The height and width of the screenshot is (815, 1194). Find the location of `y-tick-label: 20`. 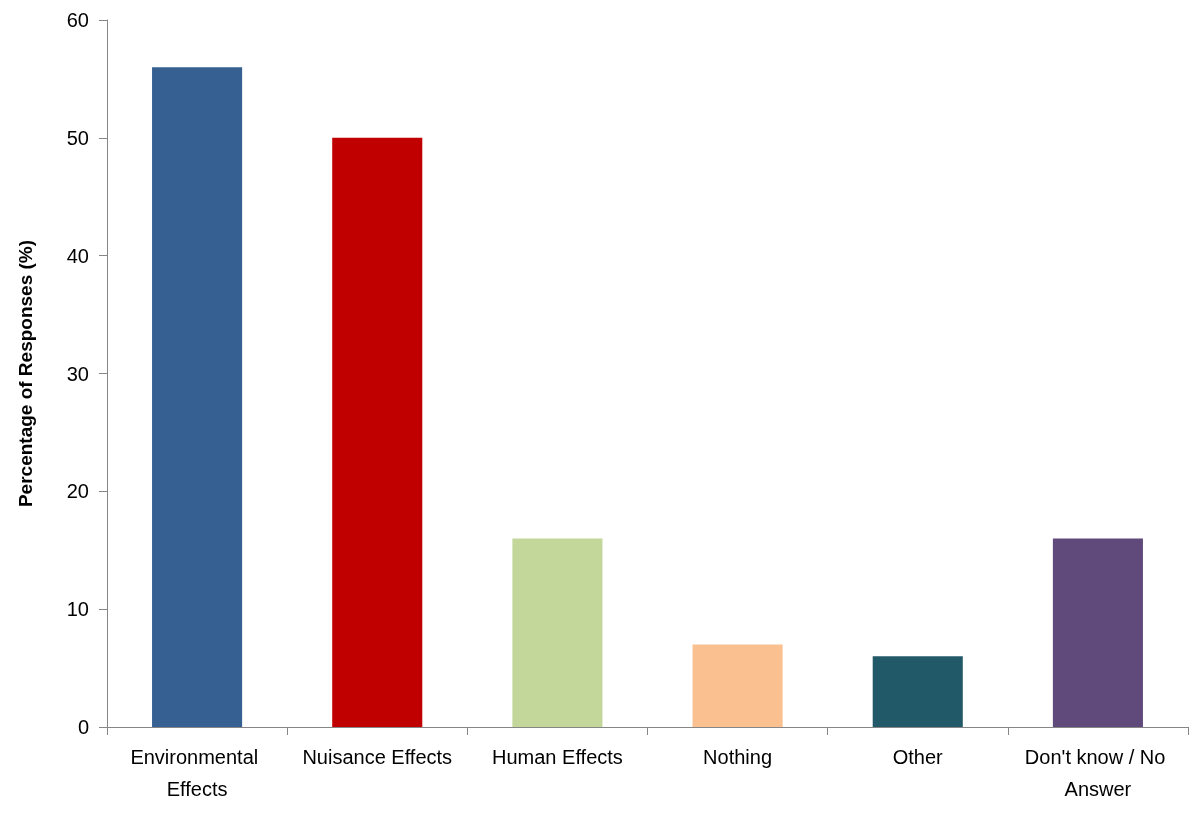

y-tick-label: 20 is located at coordinates (77, 491).